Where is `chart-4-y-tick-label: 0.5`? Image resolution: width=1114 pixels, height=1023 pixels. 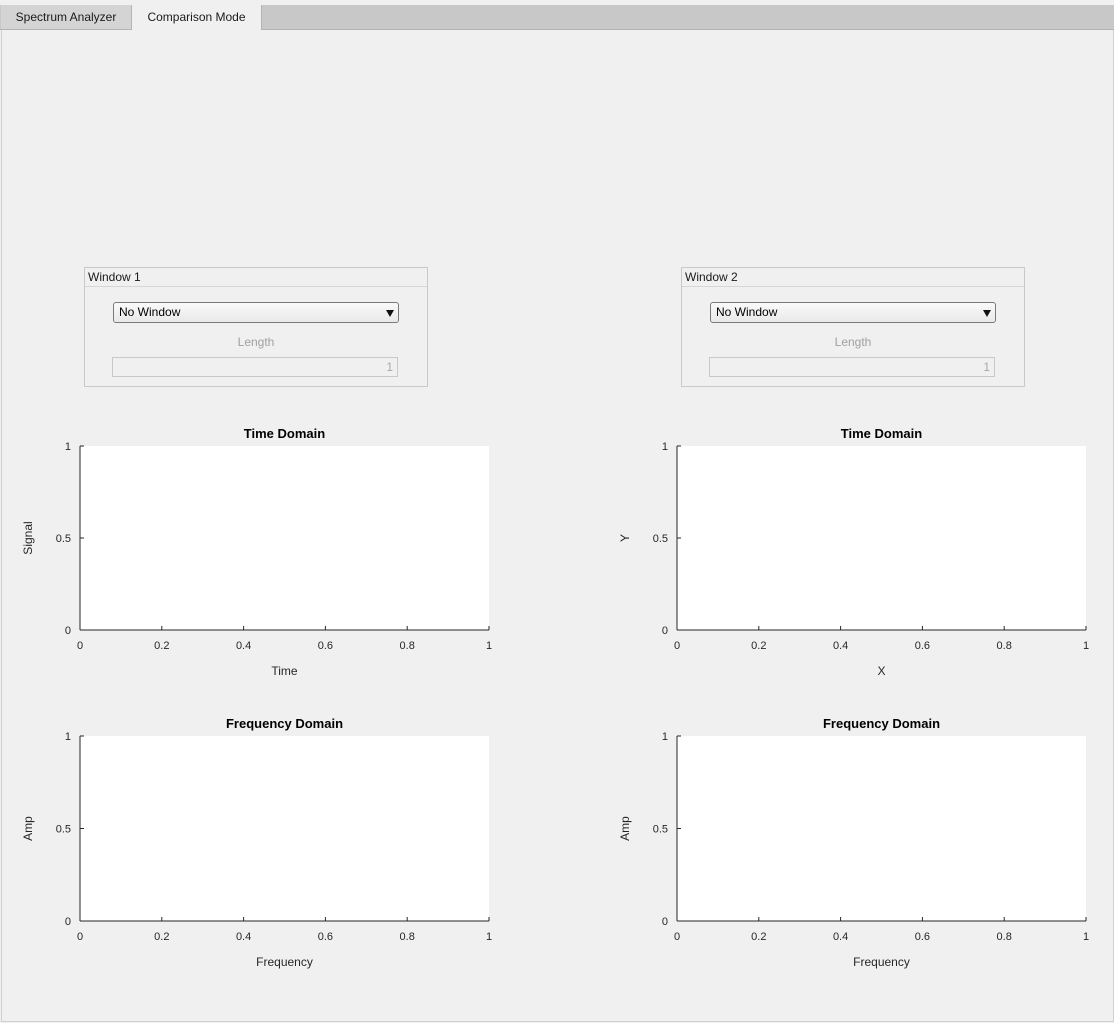 chart-4-y-tick-label: 0.5 is located at coordinates (660, 830).